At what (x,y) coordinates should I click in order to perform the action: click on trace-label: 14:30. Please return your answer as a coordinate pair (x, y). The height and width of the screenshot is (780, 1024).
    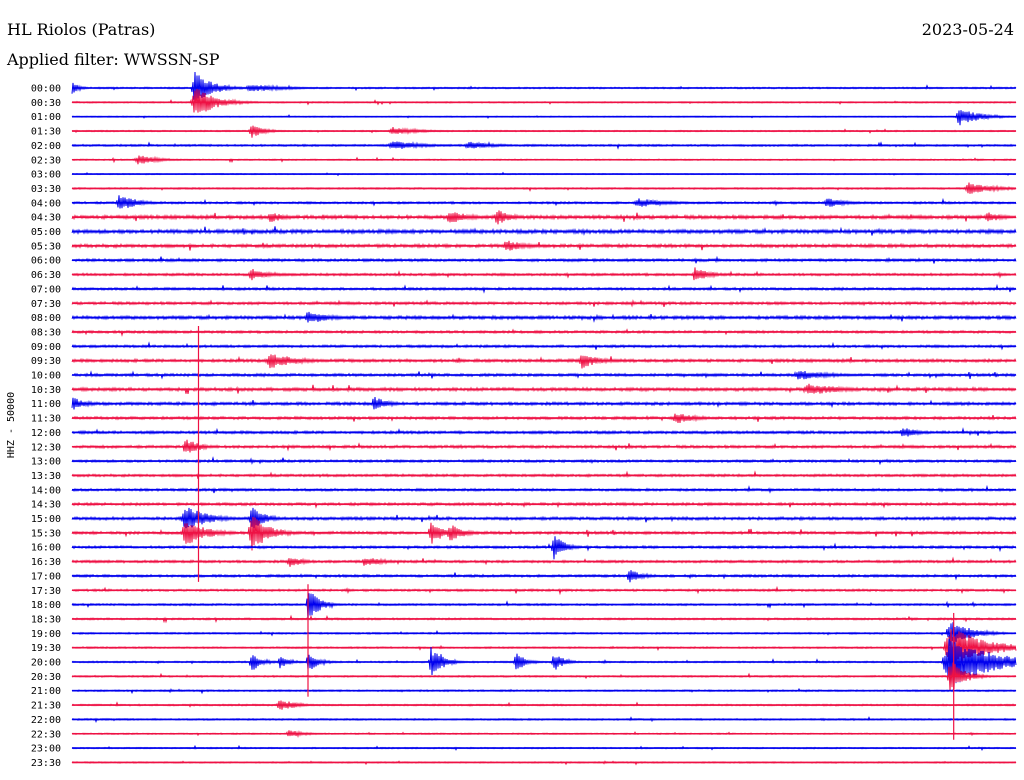
    Looking at the image, I should click on (46, 505).